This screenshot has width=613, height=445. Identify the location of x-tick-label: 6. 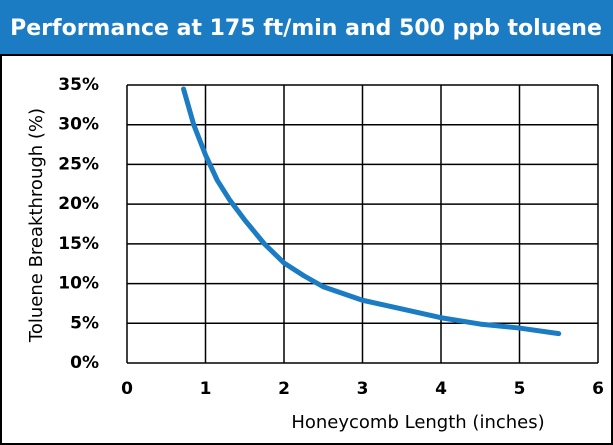
(598, 389).